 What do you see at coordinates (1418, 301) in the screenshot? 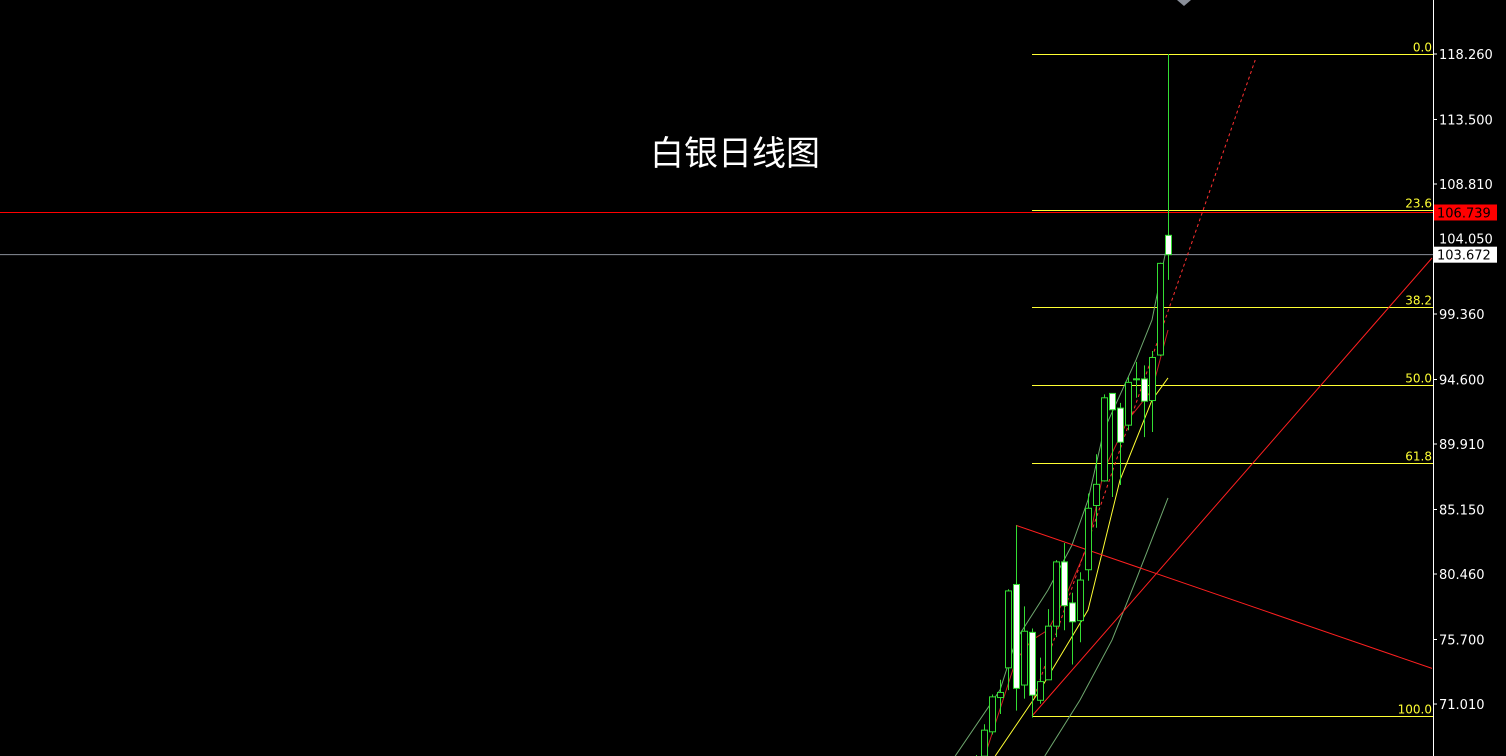
I see `fib-level-label: 38.2` at bounding box center [1418, 301].